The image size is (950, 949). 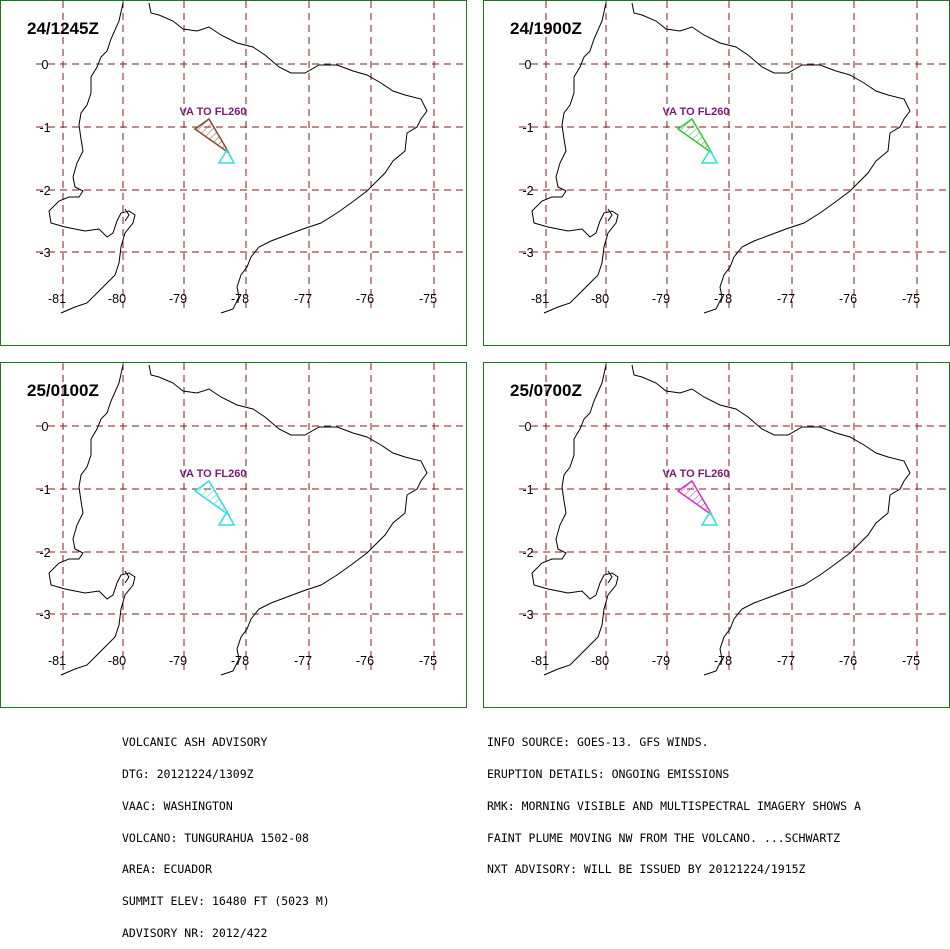 What do you see at coordinates (63, 28) in the screenshot?
I see `panel-time-1: 24/1245Z` at bounding box center [63, 28].